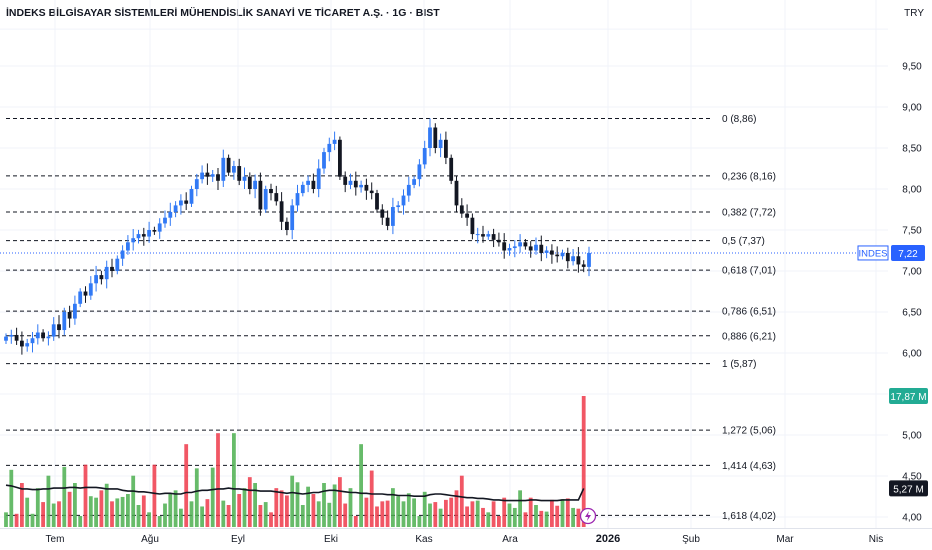  Describe the element at coordinates (331, 539) in the screenshot. I see `time-tick-label: Eki` at that location.